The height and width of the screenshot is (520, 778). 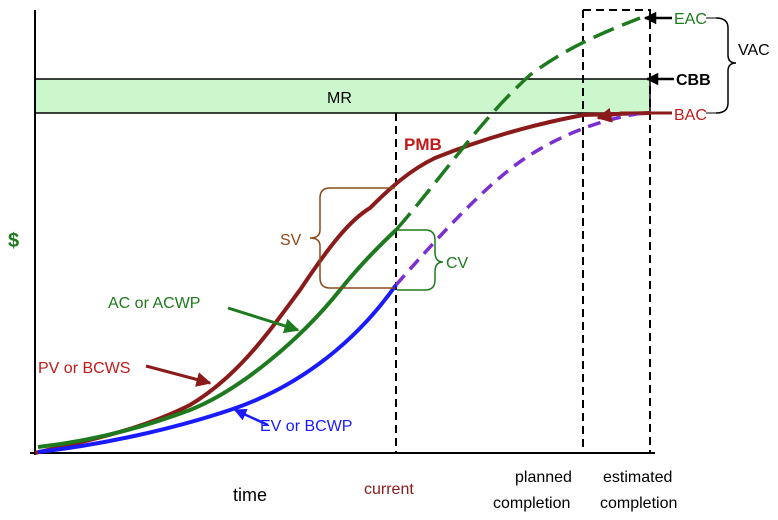 What do you see at coordinates (291, 240) in the screenshot?
I see `sv-label: SV` at bounding box center [291, 240].